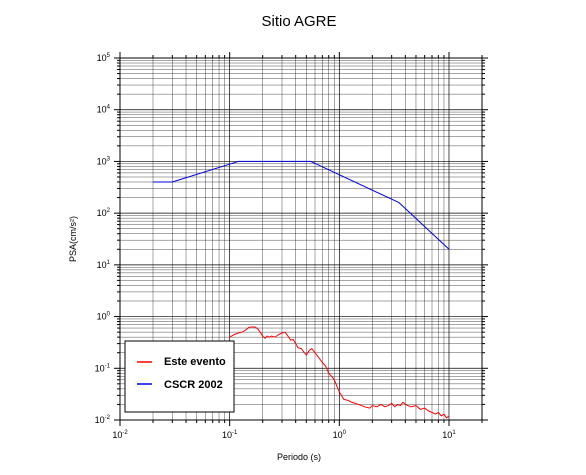 This screenshot has height=475, width=586. Describe the element at coordinates (301, 205) in the screenshot. I see `series-line-cscr-2002` at that location.